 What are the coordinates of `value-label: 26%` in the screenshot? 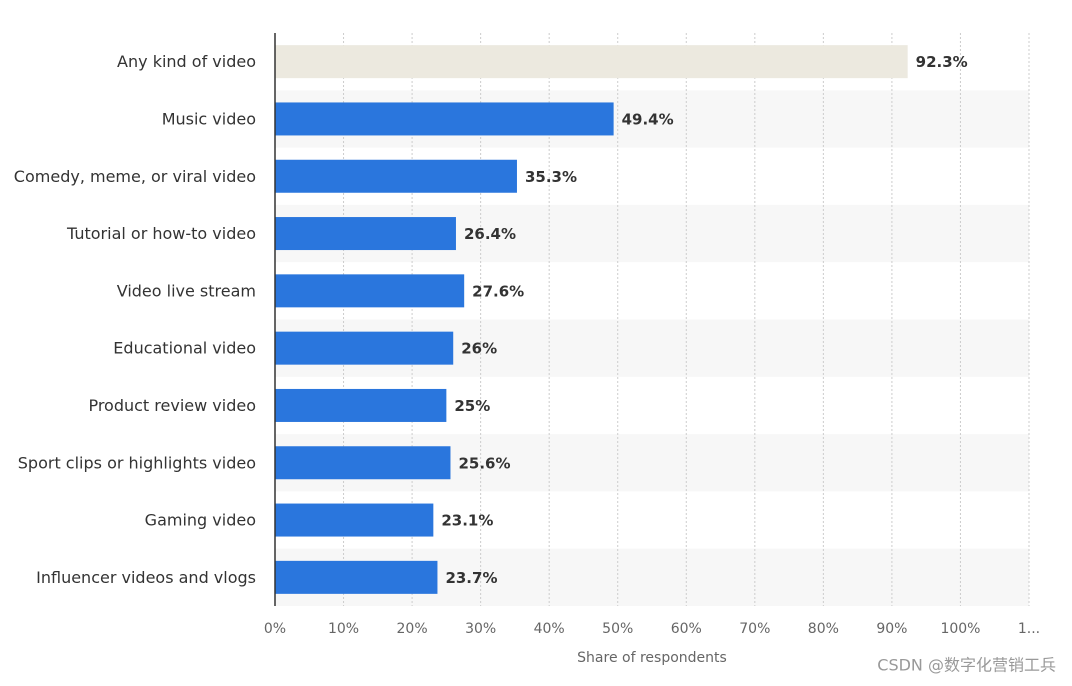 It's located at (479, 349).